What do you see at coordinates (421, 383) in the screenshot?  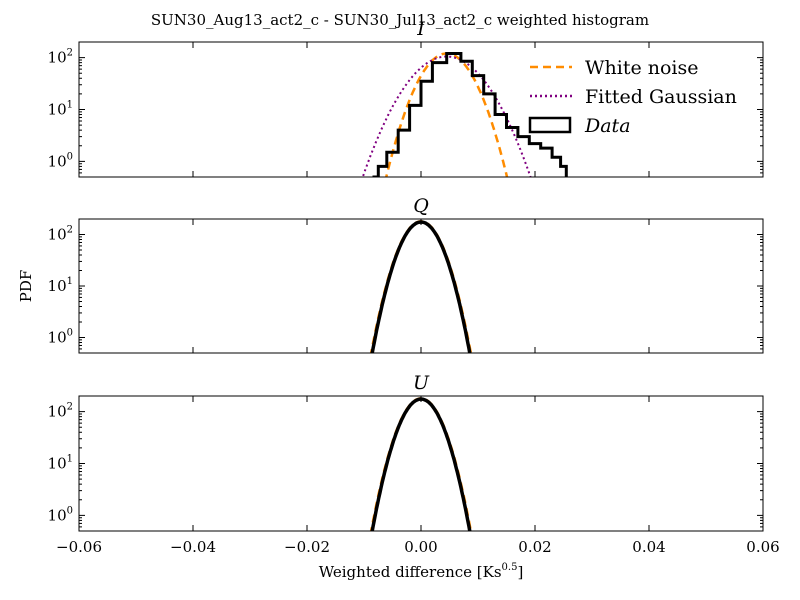 I see `subplot-u-title: U` at bounding box center [421, 383].